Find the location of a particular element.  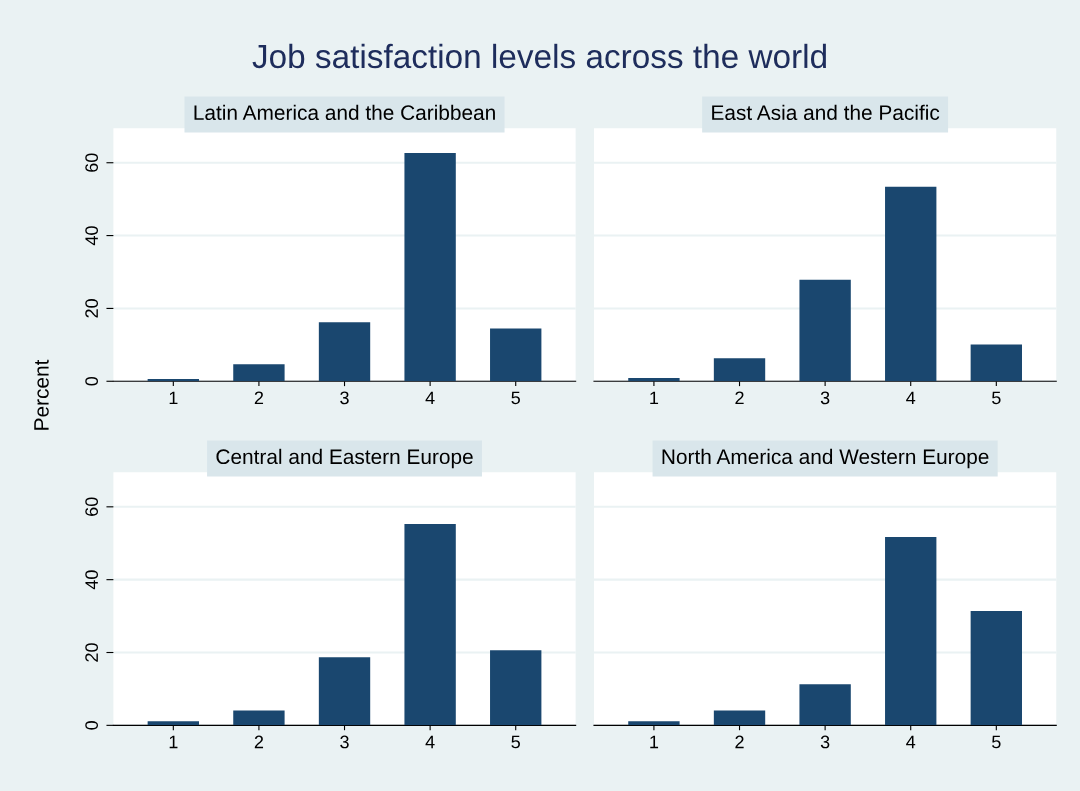

chart-title: Central and Eastern Europe is located at coordinates (344, 458).